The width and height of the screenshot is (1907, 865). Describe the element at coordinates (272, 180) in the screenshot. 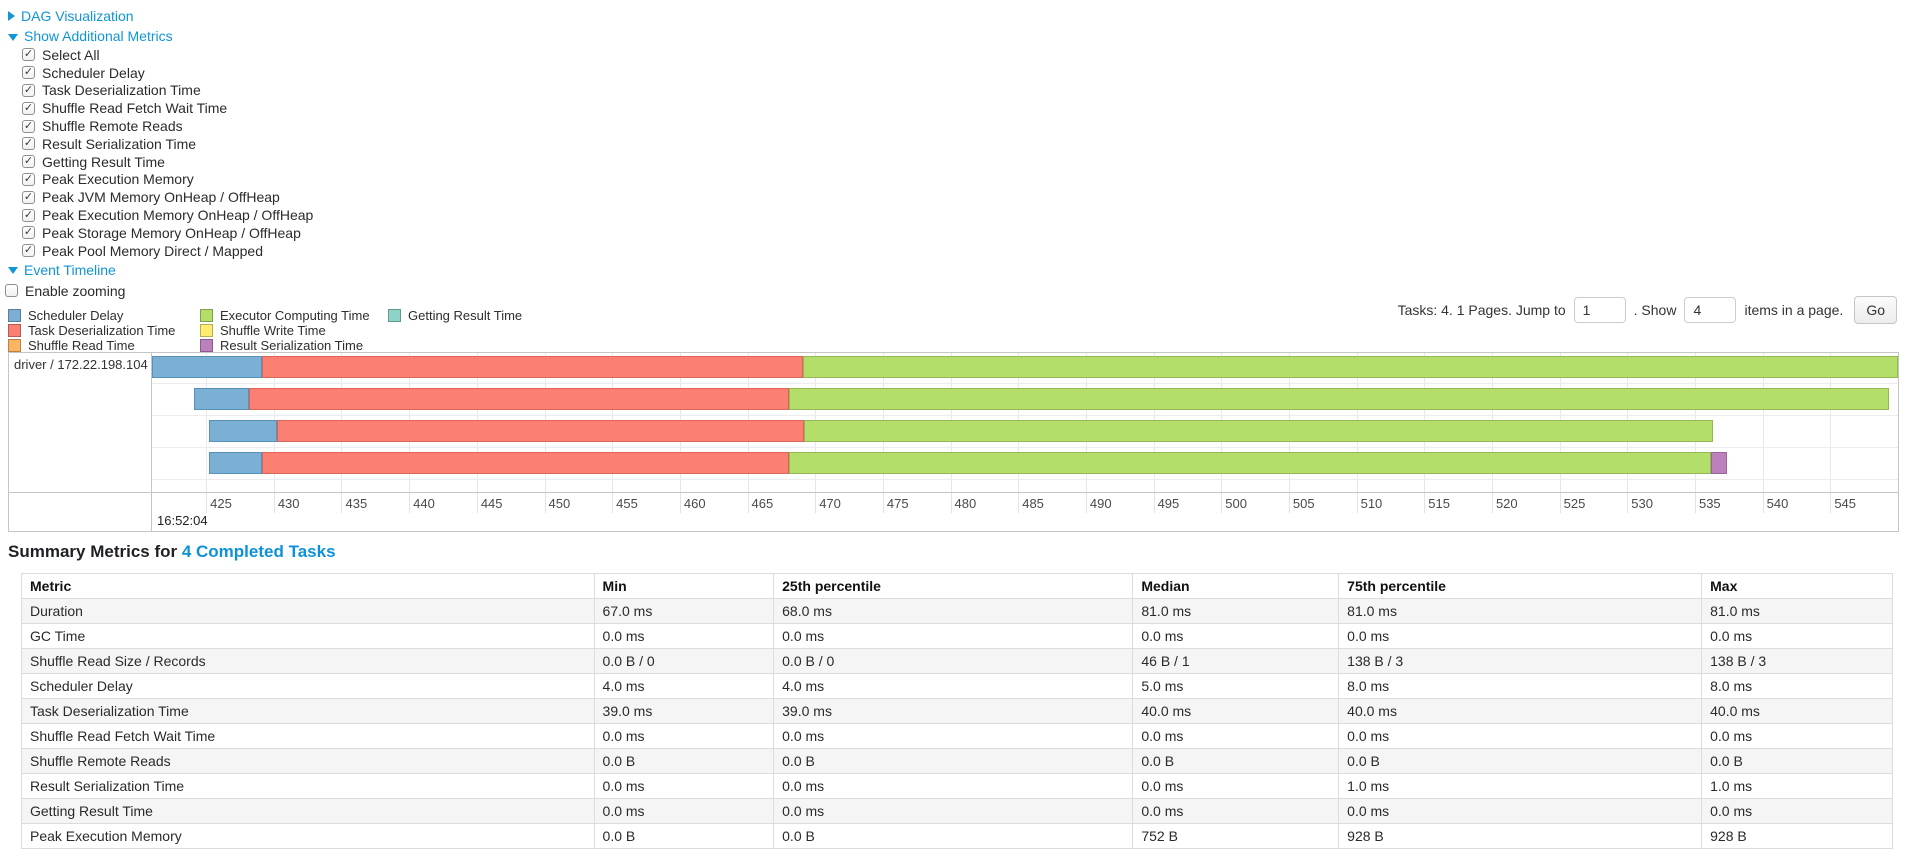

I see `metric-checkbox-row: ✓ Peak Execution Memory` at that location.